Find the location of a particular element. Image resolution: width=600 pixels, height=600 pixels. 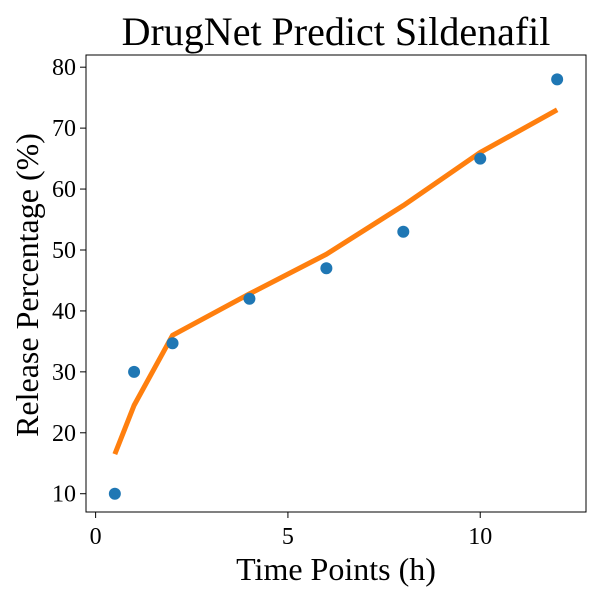

y-tick-label: 40 is located at coordinates (64, 312).